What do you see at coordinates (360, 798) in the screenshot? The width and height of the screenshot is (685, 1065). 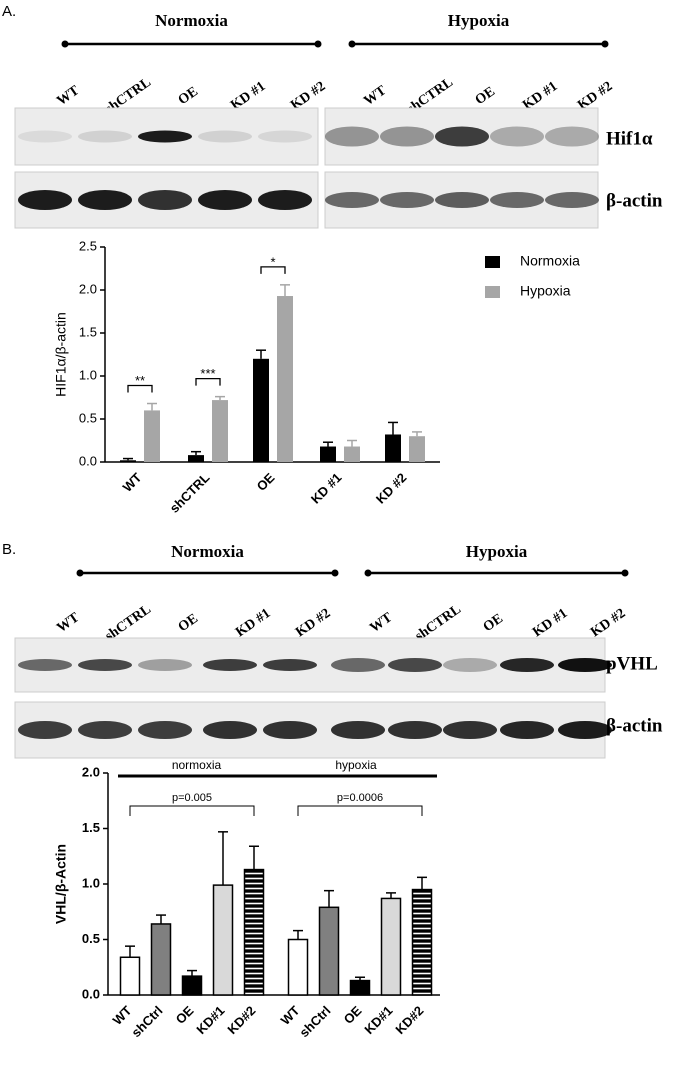 I see `comparison-label: p=0.0006` at bounding box center [360, 798].